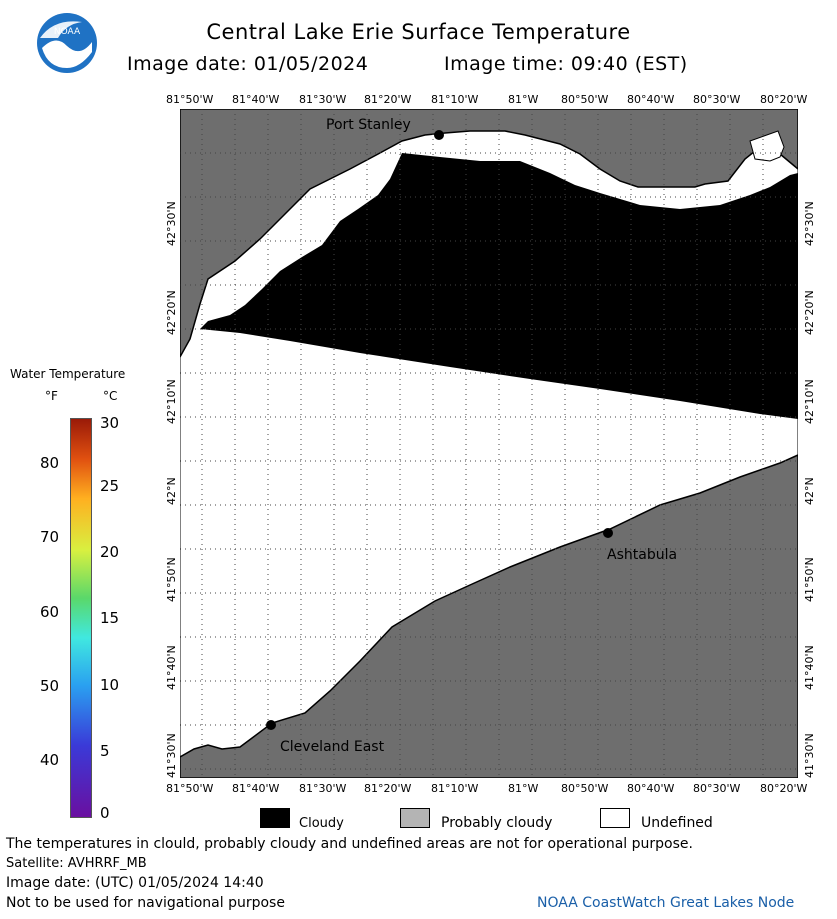 The image size is (837, 919). What do you see at coordinates (677, 823) in the screenshot?
I see `undefined-label: Undefined` at bounding box center [677, 823].